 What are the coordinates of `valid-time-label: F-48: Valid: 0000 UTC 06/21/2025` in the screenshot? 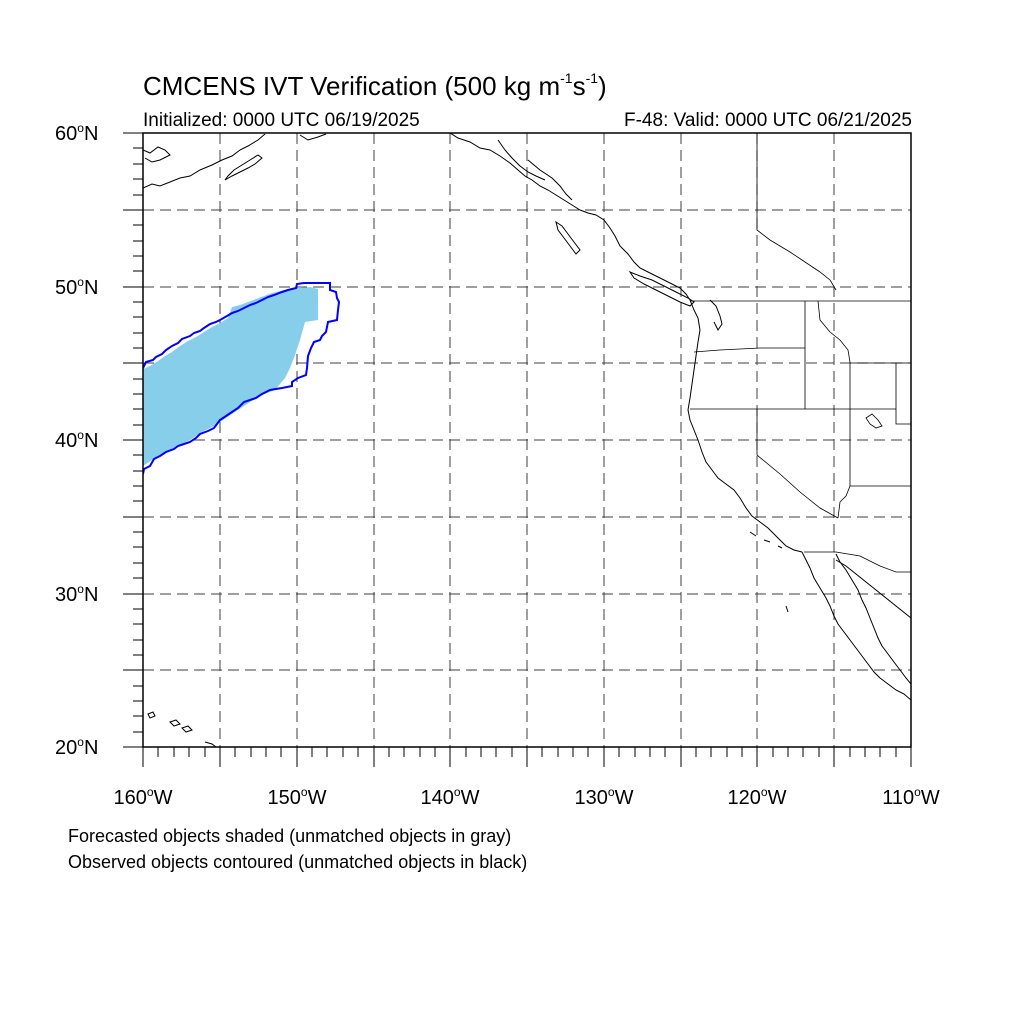 It's located at (768, 120).